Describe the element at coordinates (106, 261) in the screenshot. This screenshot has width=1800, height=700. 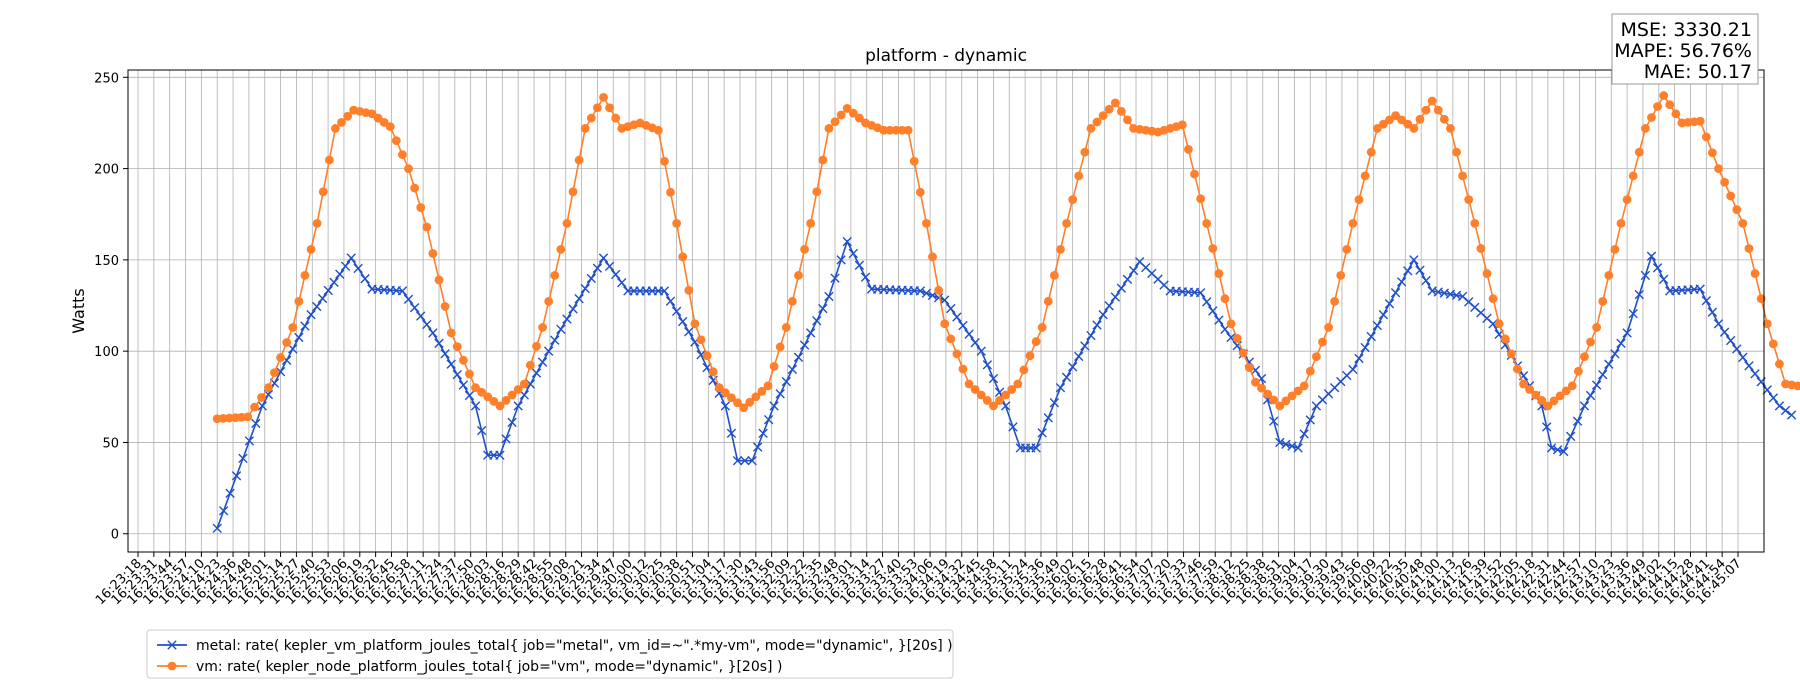
I see `y-tick-label: 150` at that location.